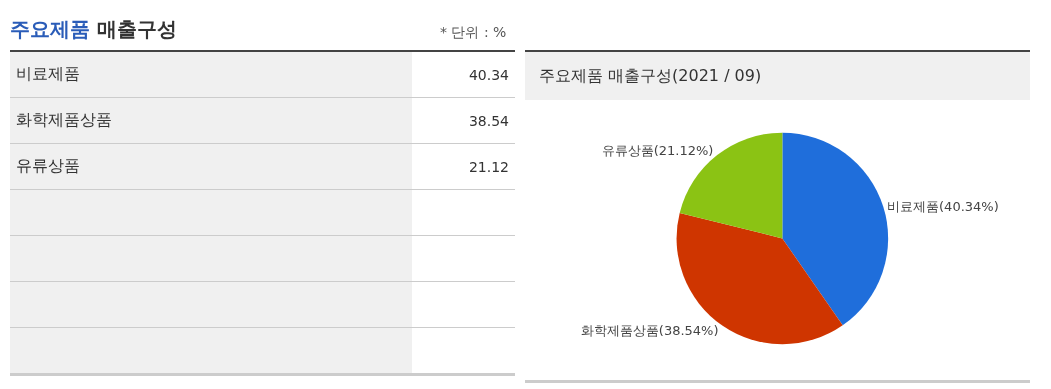  What do you see at coordinates (473, 33) in the screenshot?
I see `text: * 단위 : %` at bounding box center [473, 33].